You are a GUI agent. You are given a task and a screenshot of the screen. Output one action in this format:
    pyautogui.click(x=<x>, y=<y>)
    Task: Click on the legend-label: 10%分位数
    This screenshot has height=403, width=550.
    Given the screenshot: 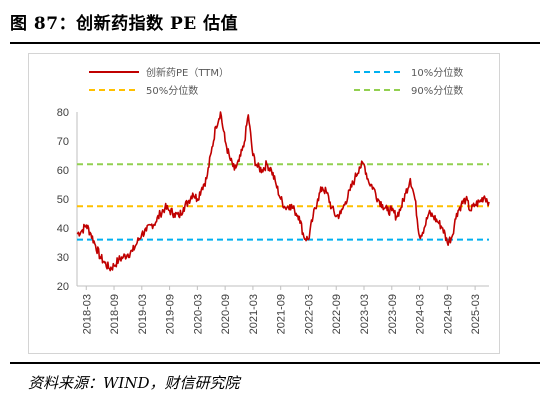 What is the action you would take?
    pyautogui.click(x=437, y=72)
    